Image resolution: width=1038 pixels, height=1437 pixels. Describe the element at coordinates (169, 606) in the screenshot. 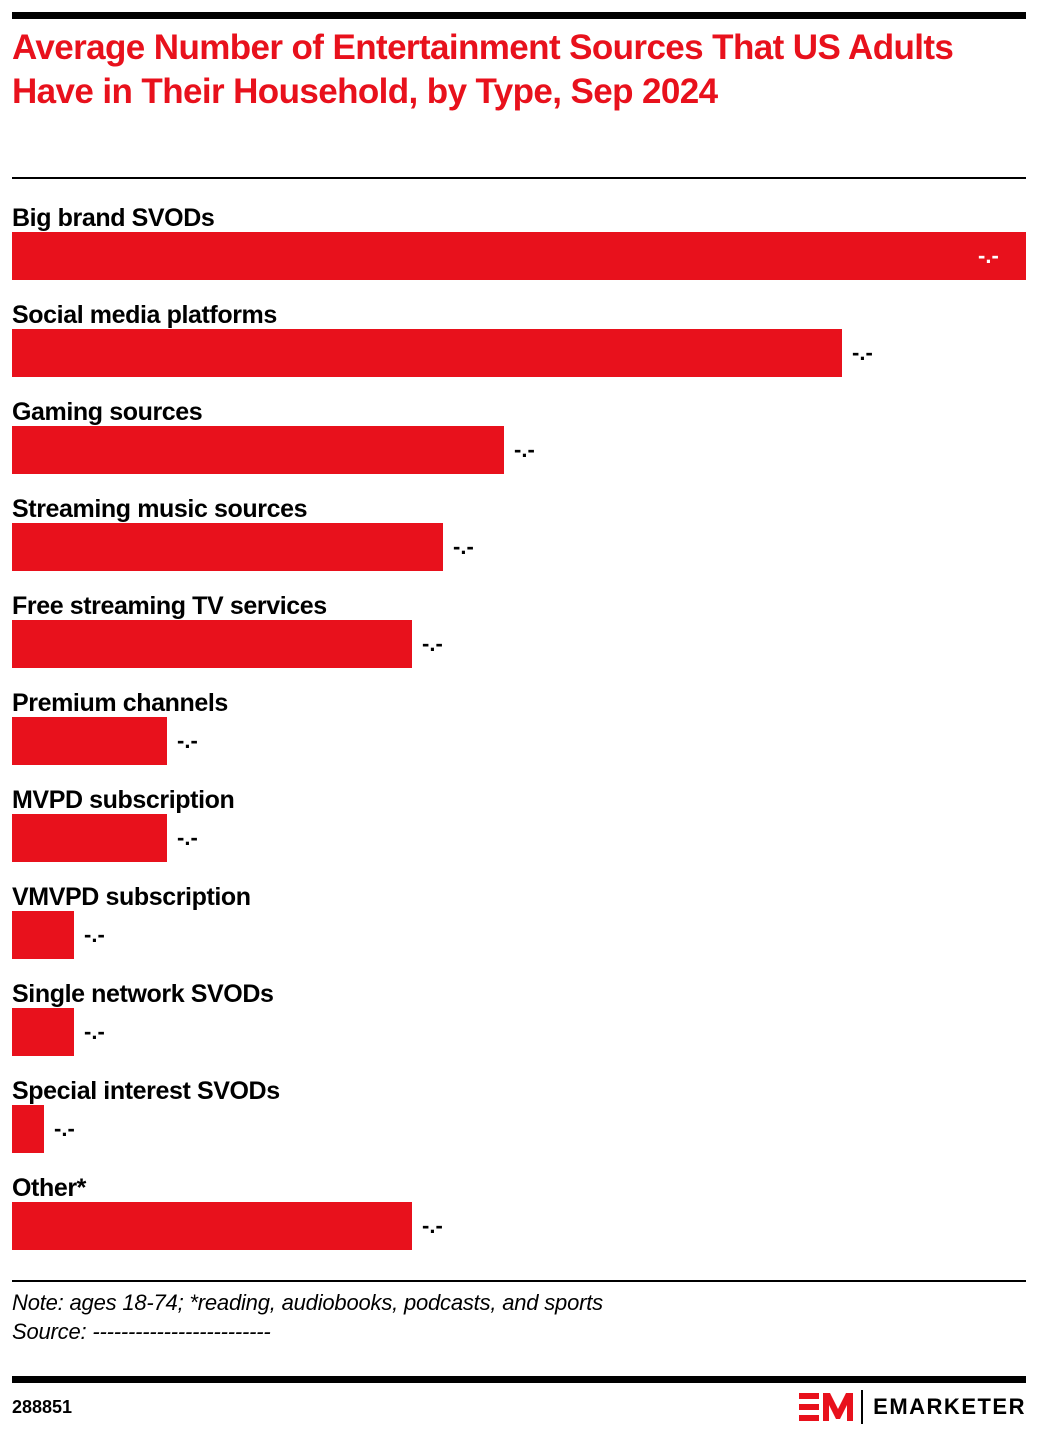

I see `bar-label: Free streaming TV services` at that location.